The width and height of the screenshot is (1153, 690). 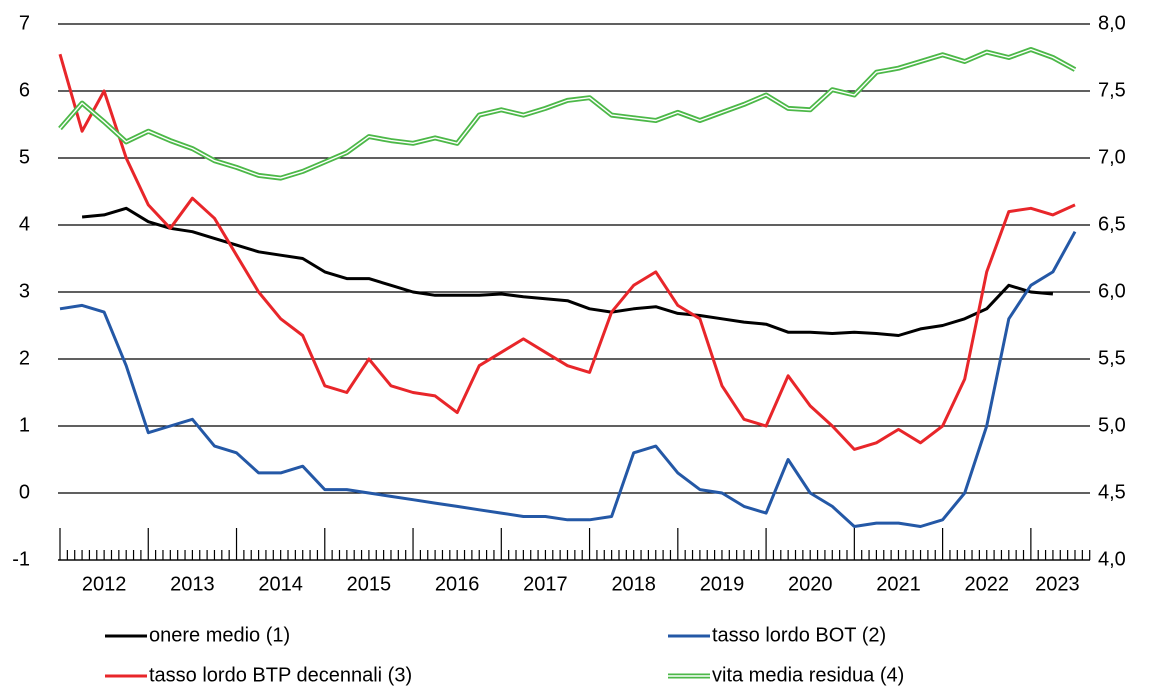 I want to click on y2-tick-label: 5,5, so click(x=1112, y=358).